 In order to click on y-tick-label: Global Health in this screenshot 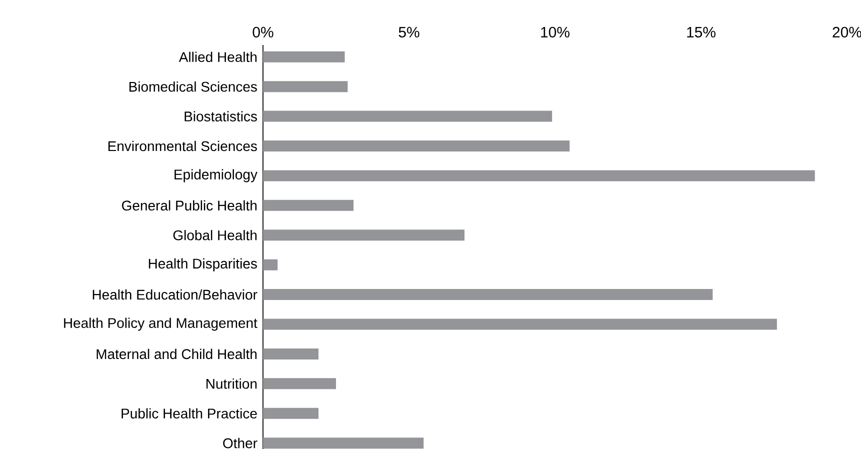, I will do `click(215, 235)`.